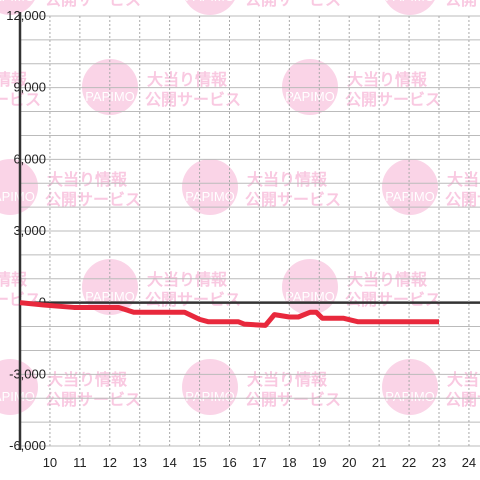  I want to click on y-tick-label: -3,000, so click(27, 373).